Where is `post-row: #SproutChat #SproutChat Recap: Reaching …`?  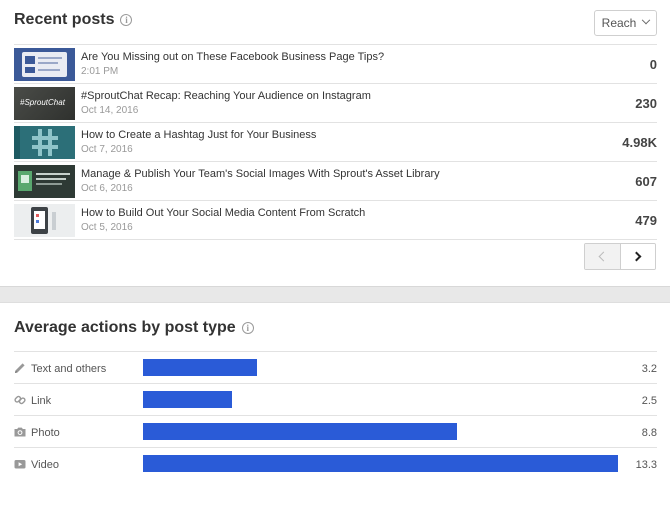
post-row: #SproutChat #SproutChat Recap: Reaching … is located at coordinates (335, 103).